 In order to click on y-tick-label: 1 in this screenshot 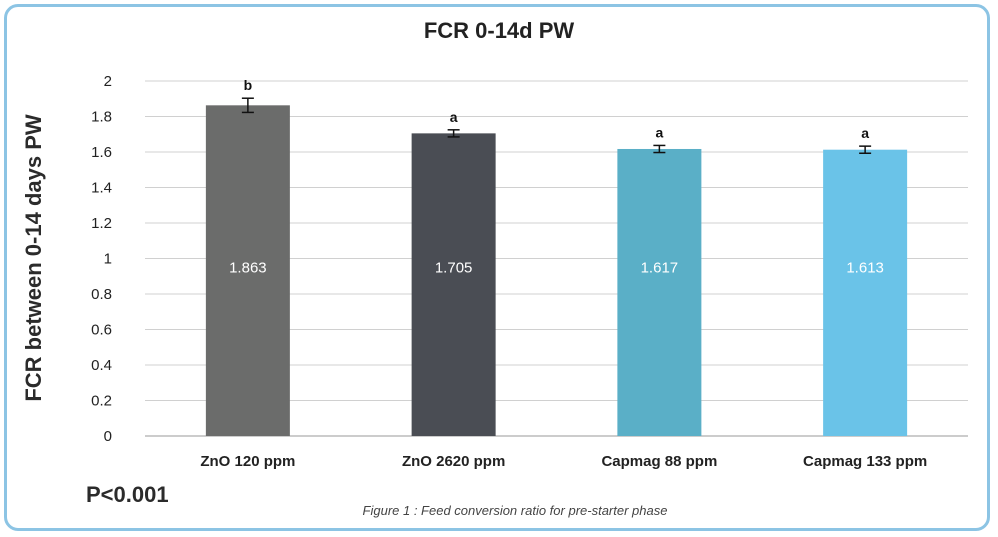, I will do `click(108, 259)`.